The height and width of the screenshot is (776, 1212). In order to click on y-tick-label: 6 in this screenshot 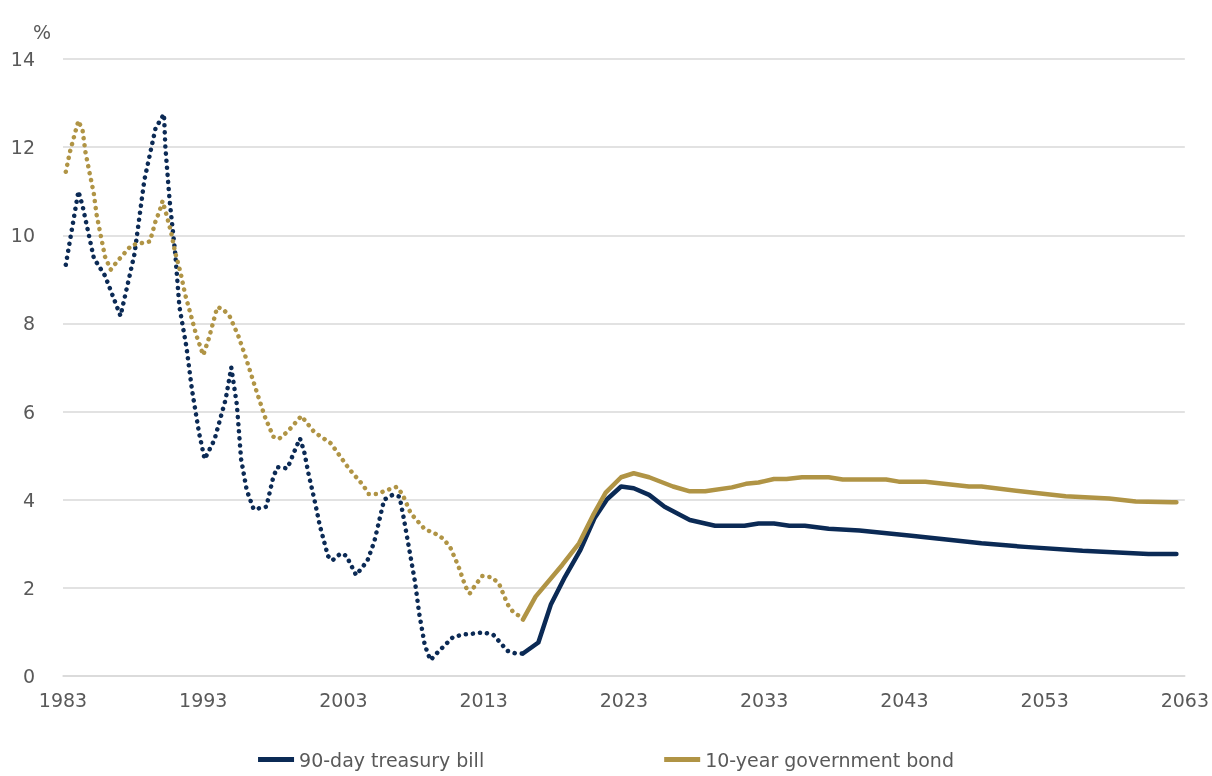, I will do `click(28, 411)`.